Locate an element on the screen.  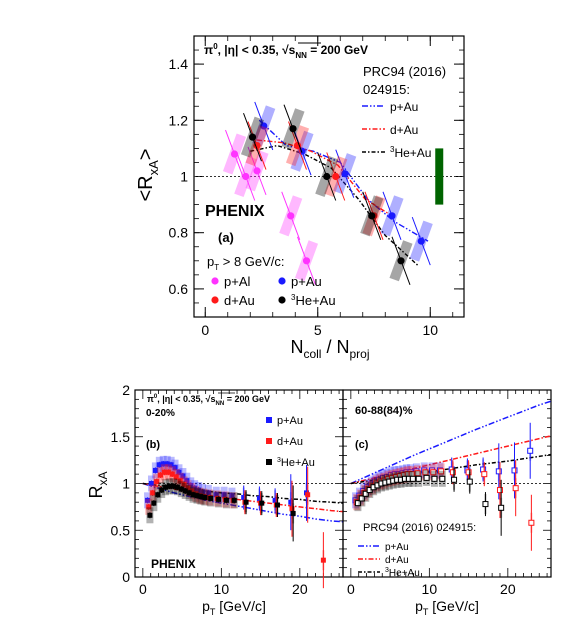
ref-title: 024915: is located at coordinates (386, 89).